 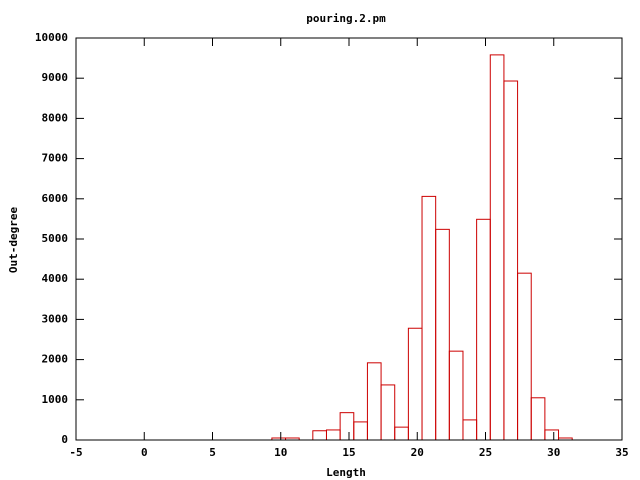 What do you see at coordinates (417, 452) in the screenshot?
I see `x-tick-label: 20` at bounding box center [417, 452].